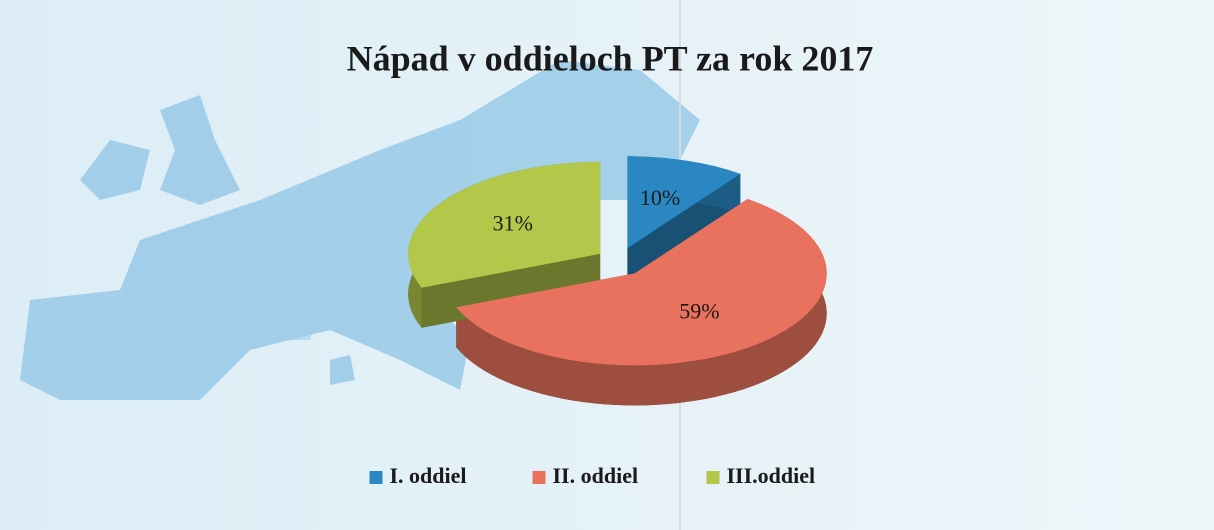 This screenshot has width=1214, height=530. I want to click on data-labels: 10% 59% 31%, so click(606, 254).